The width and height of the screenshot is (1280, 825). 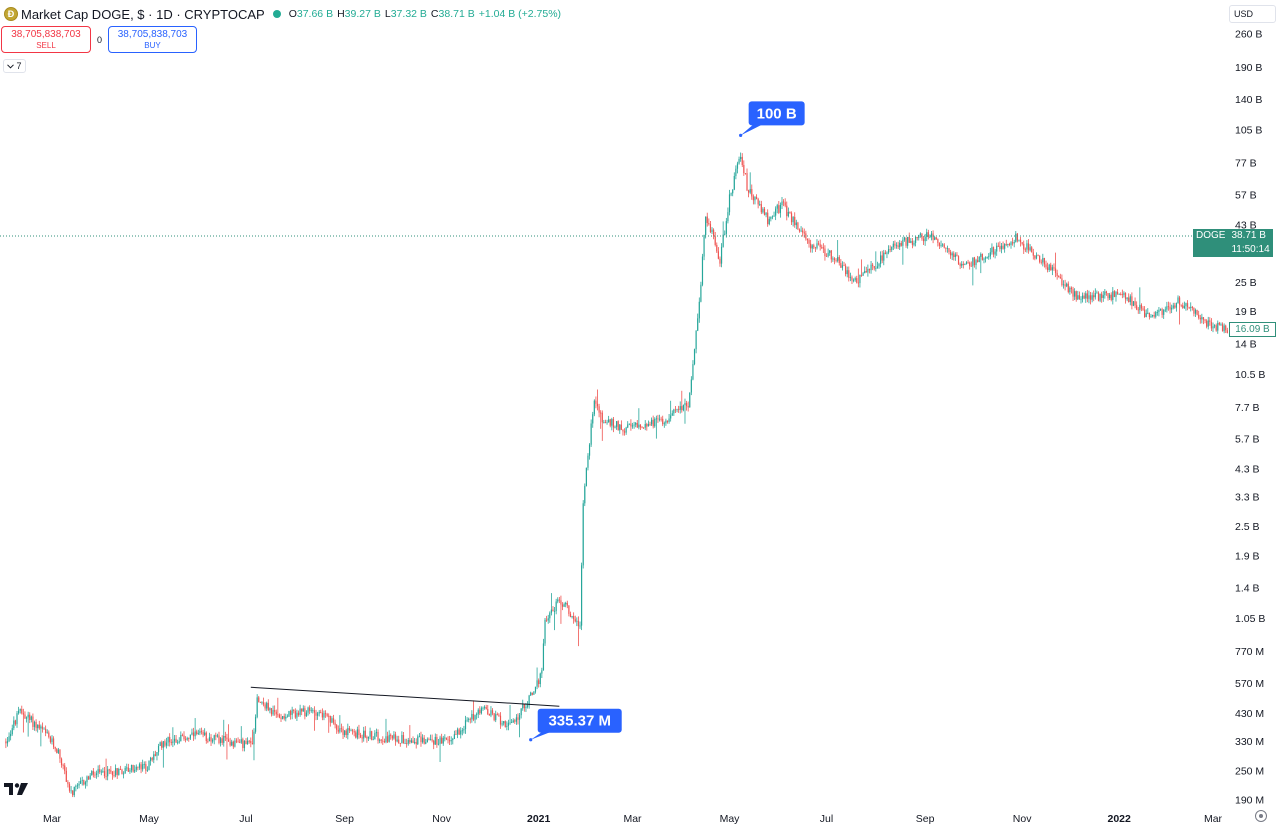 What do you see at coordinates (245, 819) in the screenshot?
I see `x-tick-label: Jul` at bounding box center [245, 819].